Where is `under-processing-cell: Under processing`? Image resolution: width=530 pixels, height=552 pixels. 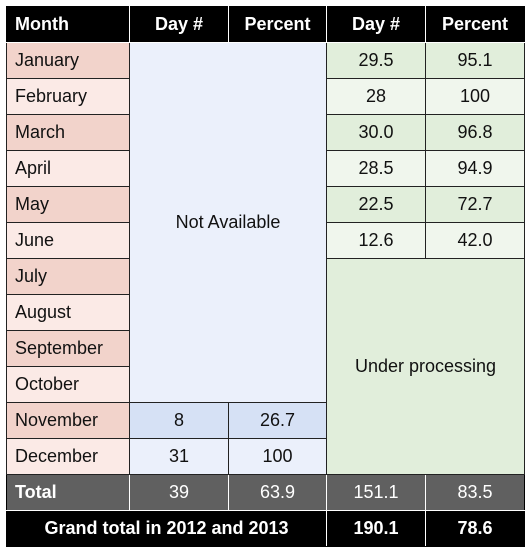
under-processing-cell: Under processing is located at coordinates (425, 366).